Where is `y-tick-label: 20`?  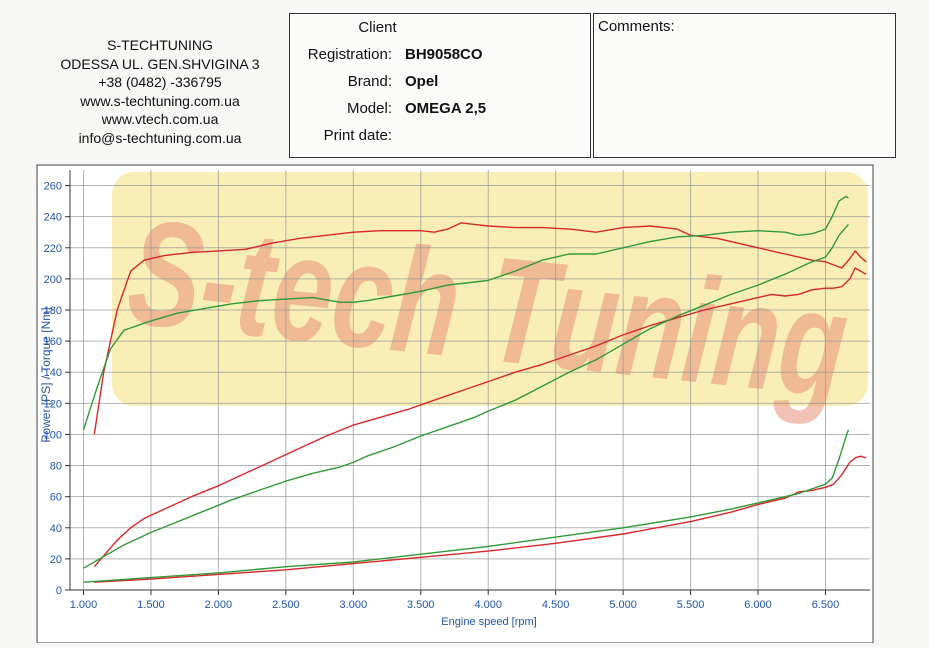
y-tick-label: 20 is located at coordinates (56, 560).